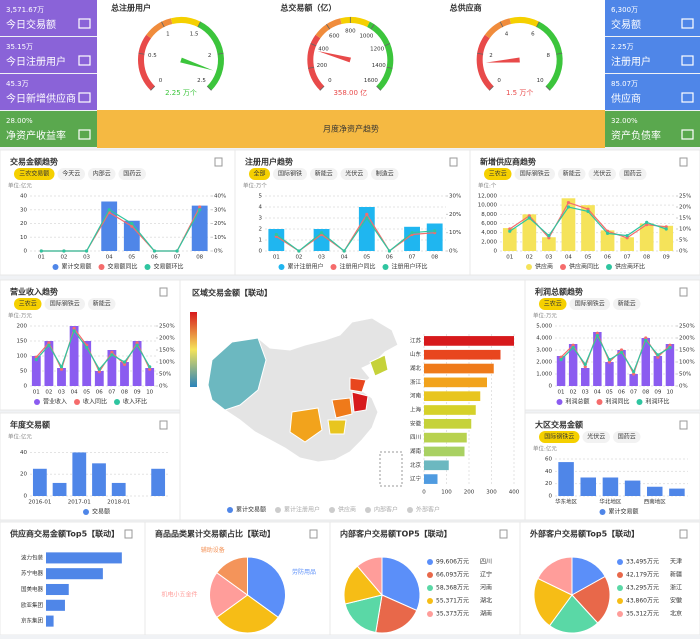  Describe the element at coordinates (41, 98) in the screenshot. I see `kpi-label: 今日新增供应商` at that location.